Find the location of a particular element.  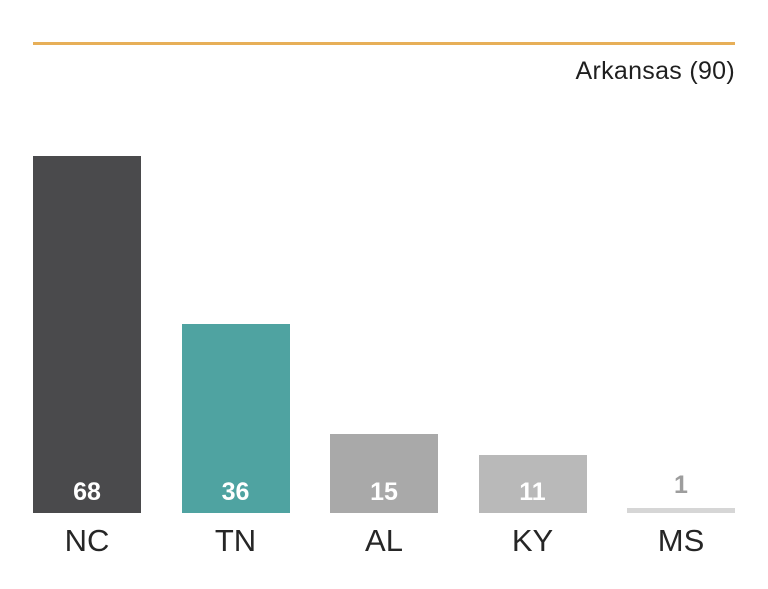

bar-ky: 11 is located at coordinates (532, 484).